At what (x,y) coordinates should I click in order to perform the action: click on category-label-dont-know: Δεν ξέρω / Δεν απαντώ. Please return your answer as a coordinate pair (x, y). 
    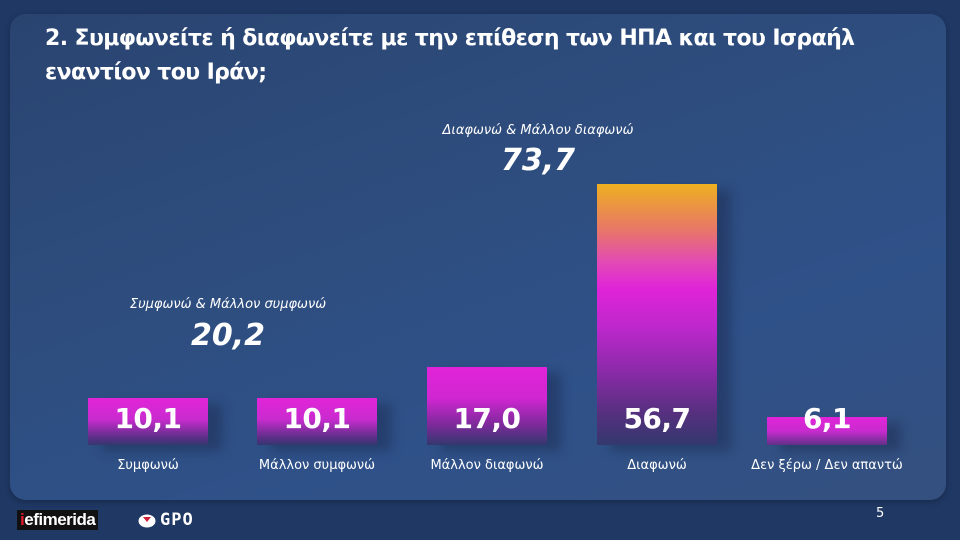
    Looking at the image, I should click on (827, 465).